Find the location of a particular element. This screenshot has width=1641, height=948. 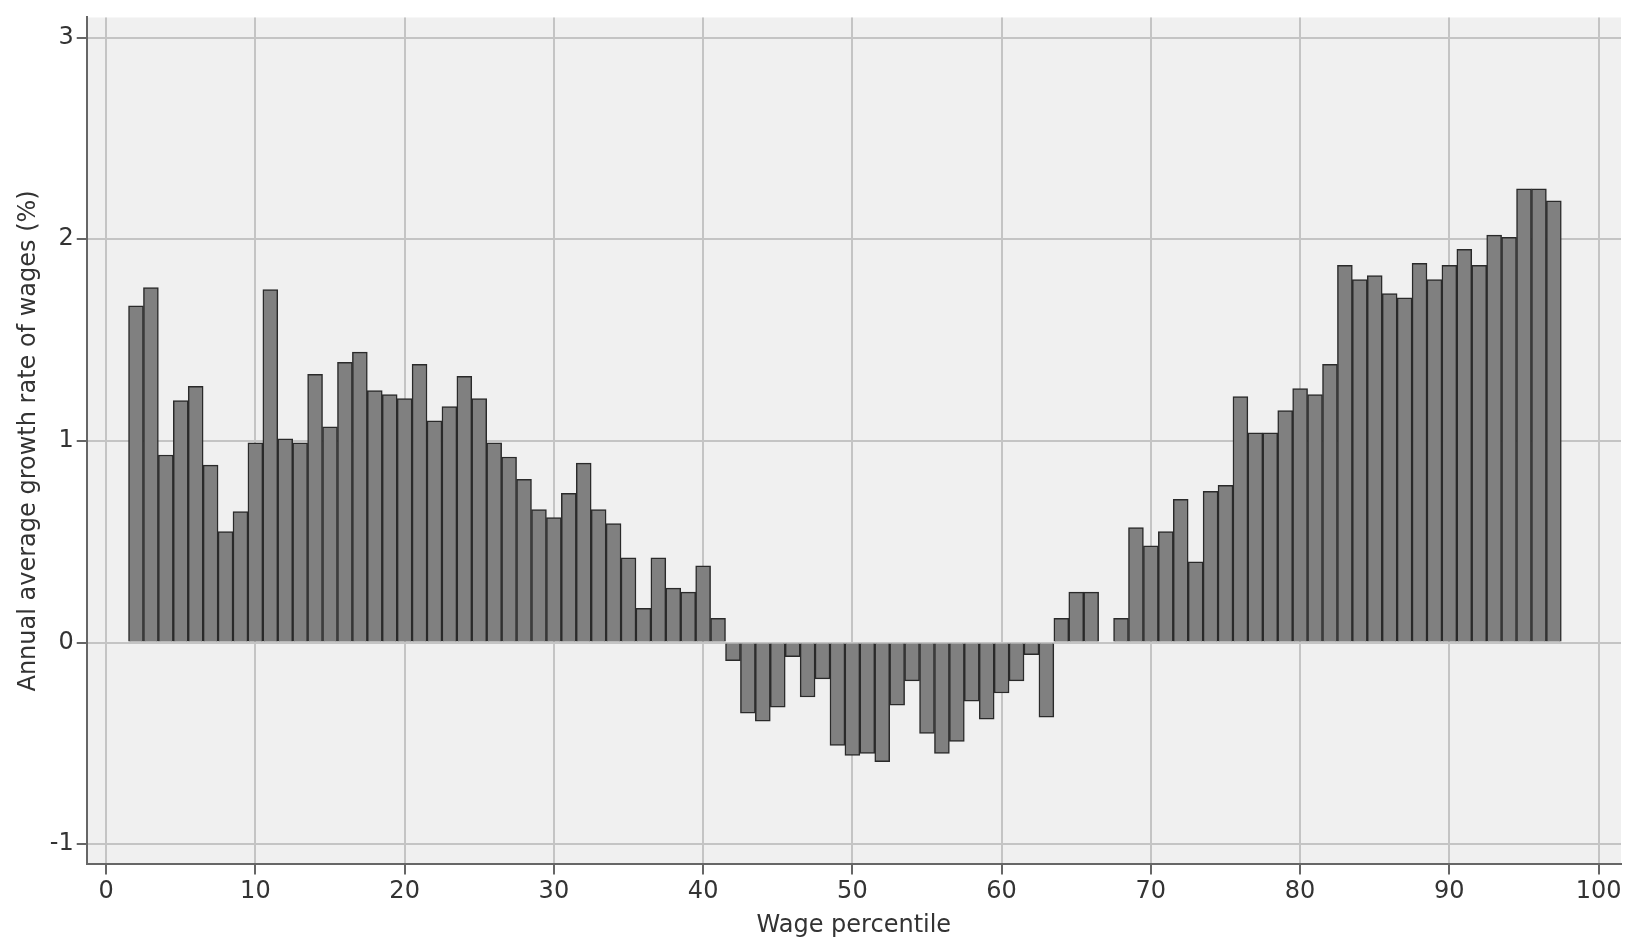

y-tick-label: 1 is located at coordinates (66, 439).